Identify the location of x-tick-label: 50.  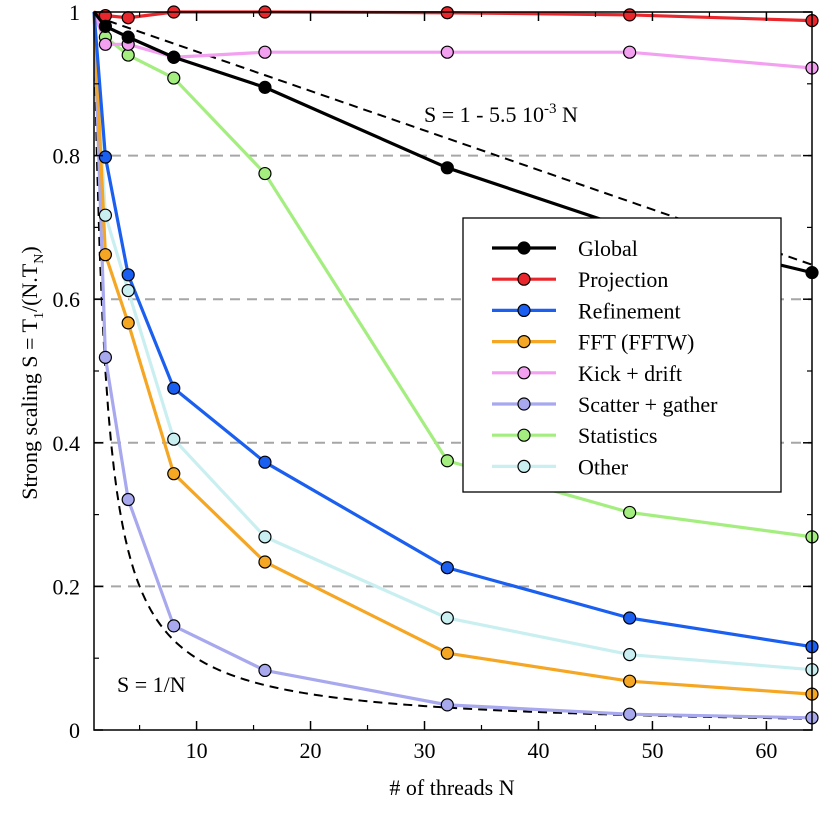
(652, 750).